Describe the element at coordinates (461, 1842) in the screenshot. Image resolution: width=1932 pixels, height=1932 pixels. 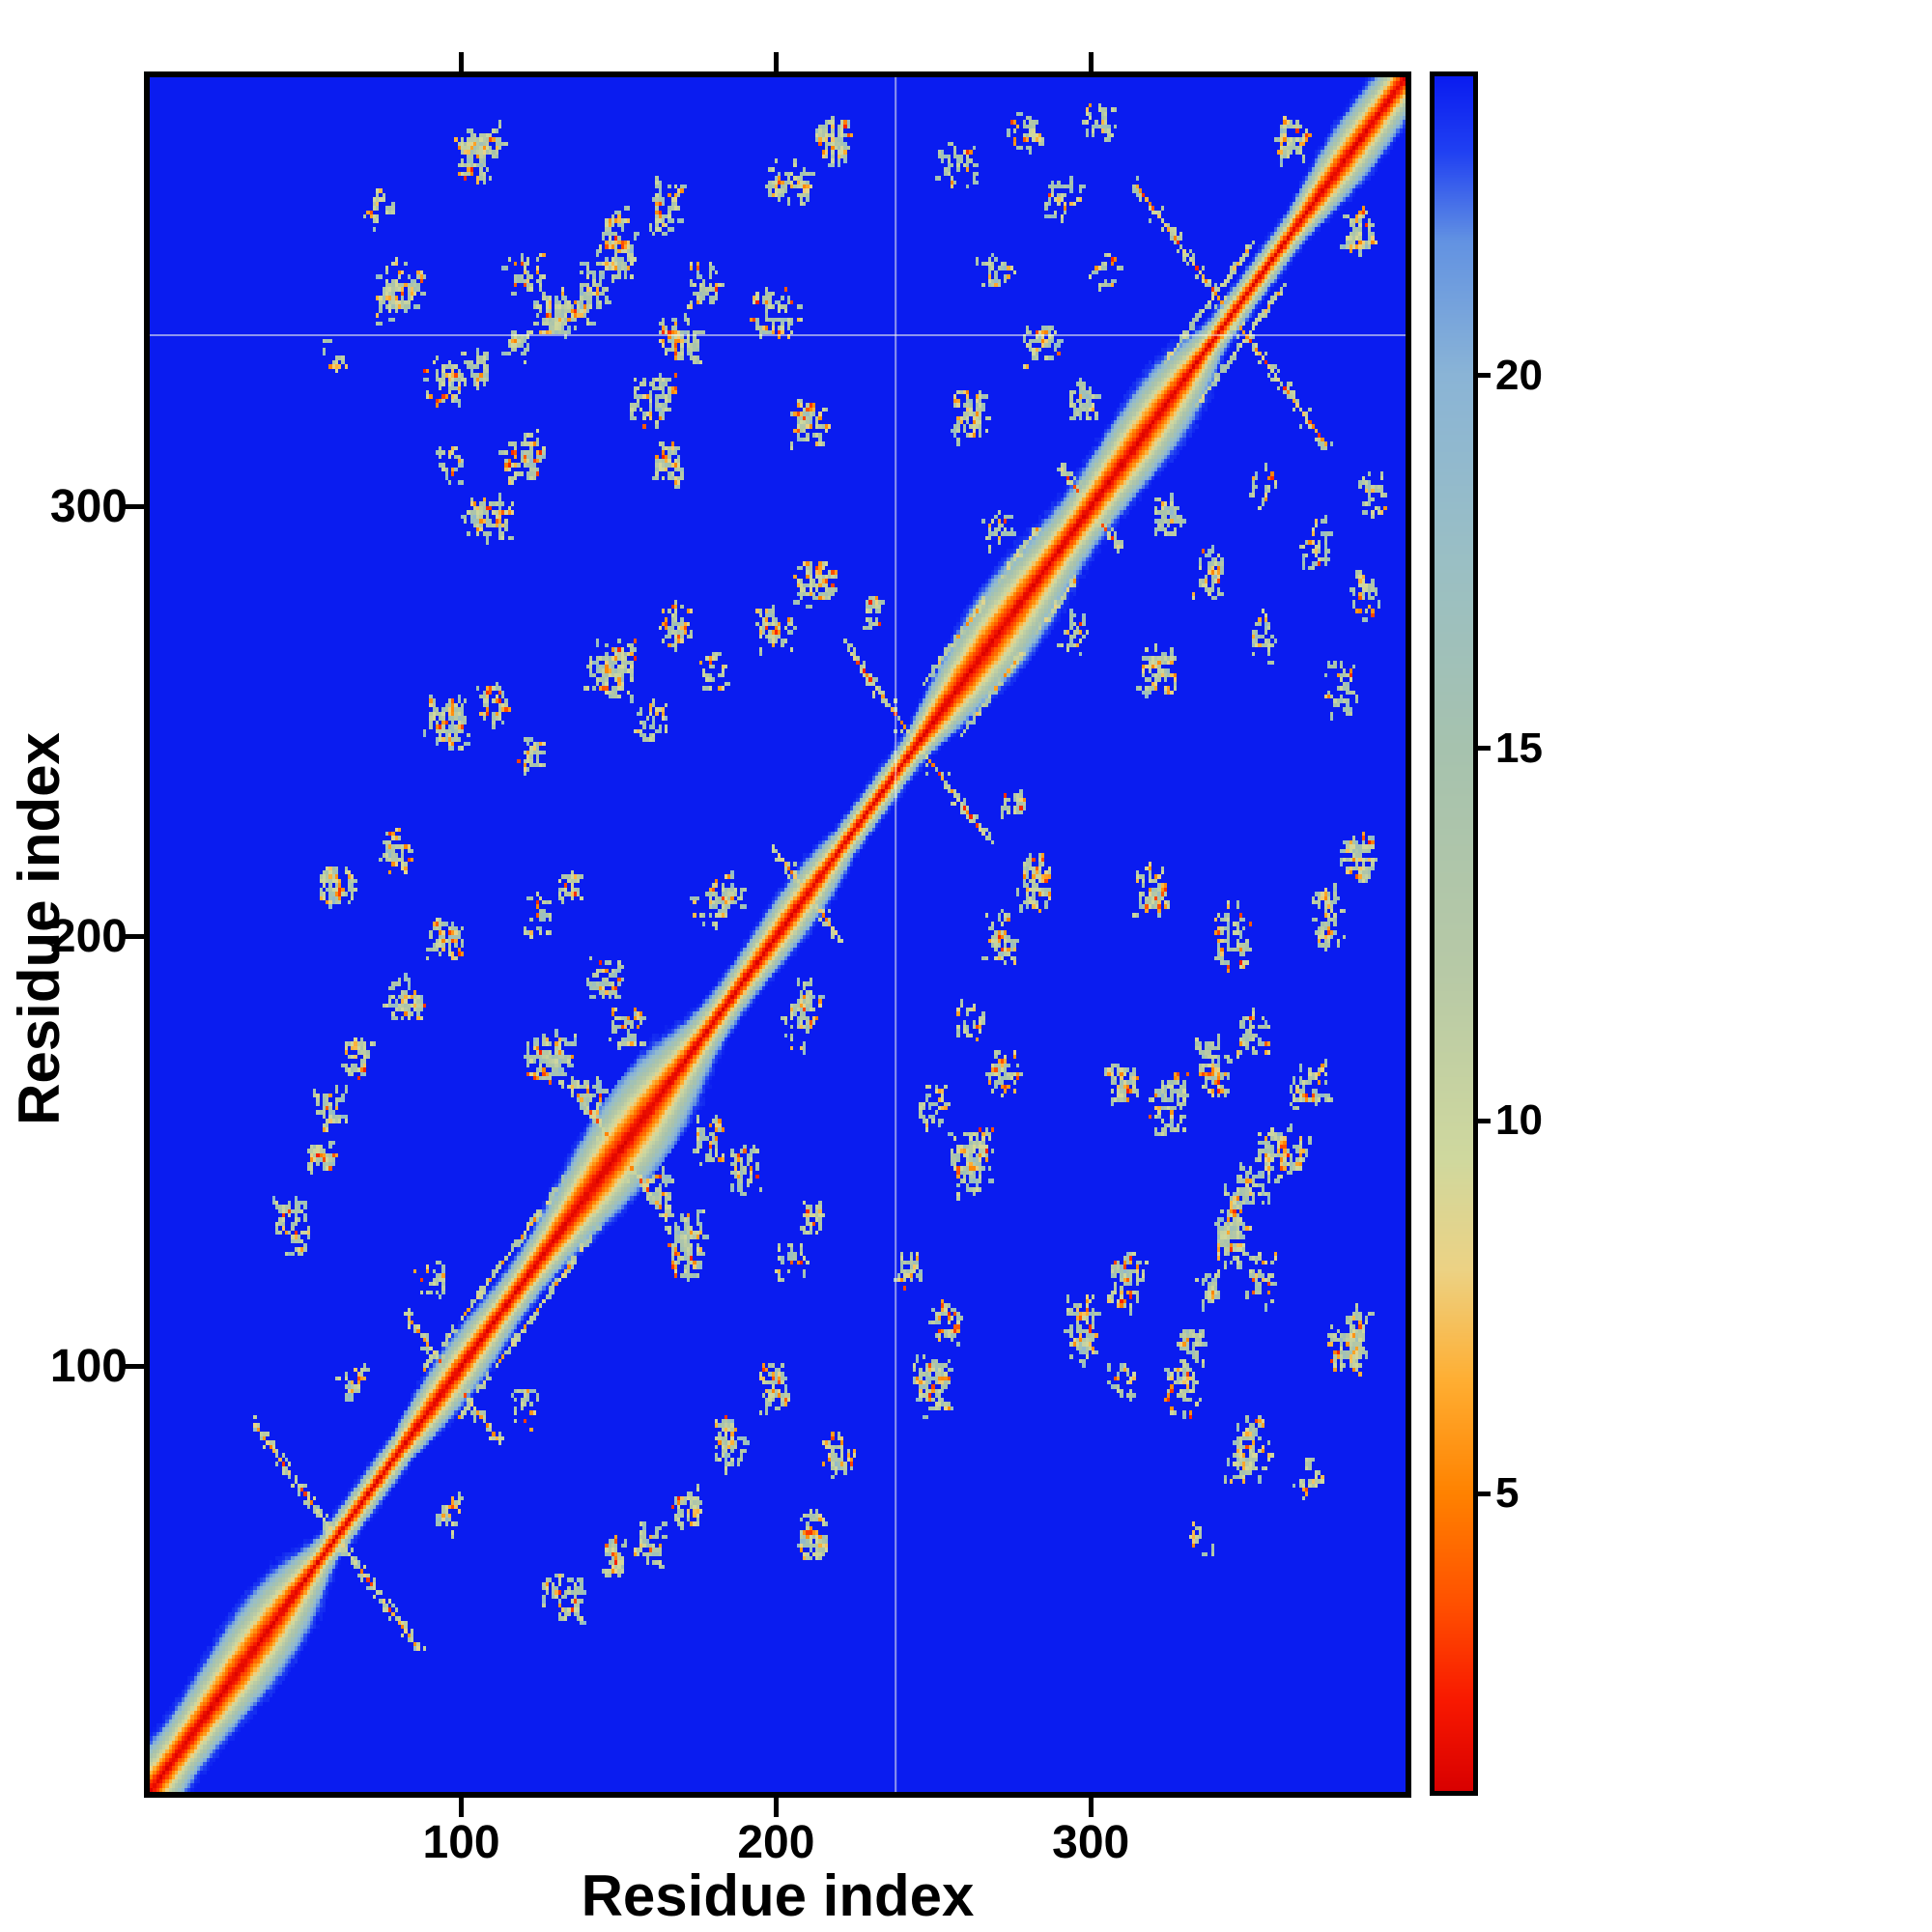
I see `x-tick-label: 100` at that location.